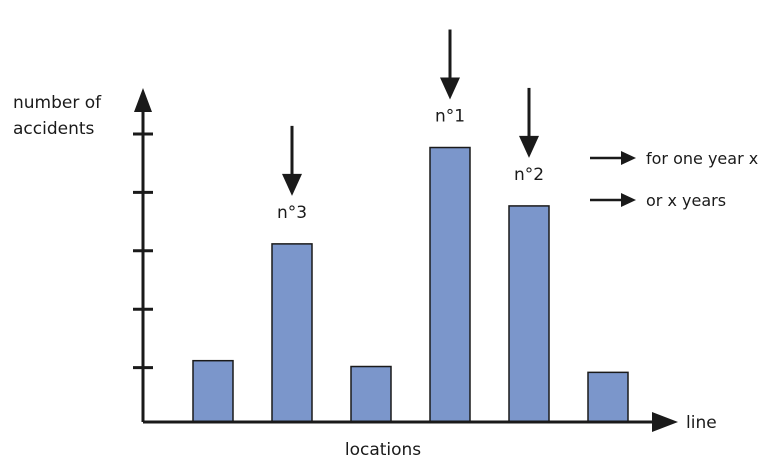 Image resolution: width=779 pixels, height=463 pixels. Describe the element at coordinates (54, 129) in the screenshot. I see `y-axis-label-line2: accidents` at that location.